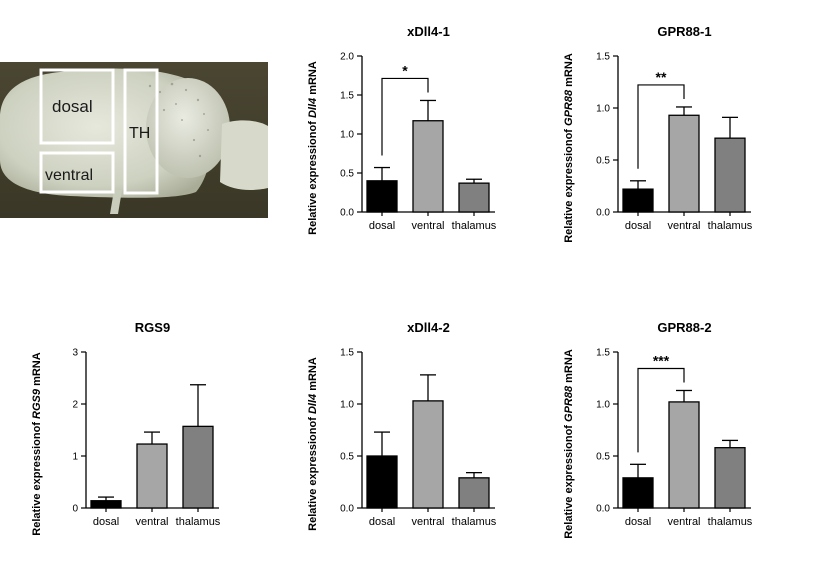  Describe the element at coordinates (428, 31) in the screenshot. I see `chart-title: xDll4-1` at that location.